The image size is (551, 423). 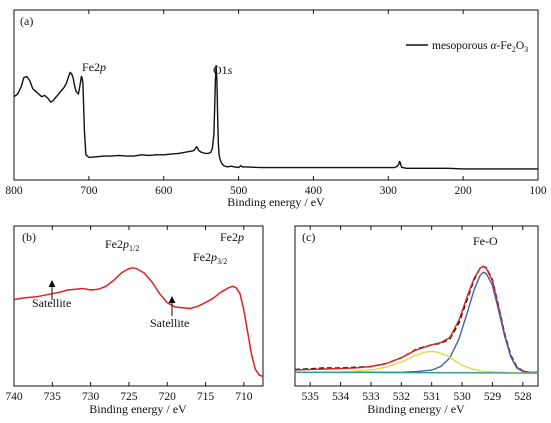 What do you see at coordinates (91, 397) in the screenshot?
I see `x-tick-label-b-730: 730` at bounding box center [91, 397].